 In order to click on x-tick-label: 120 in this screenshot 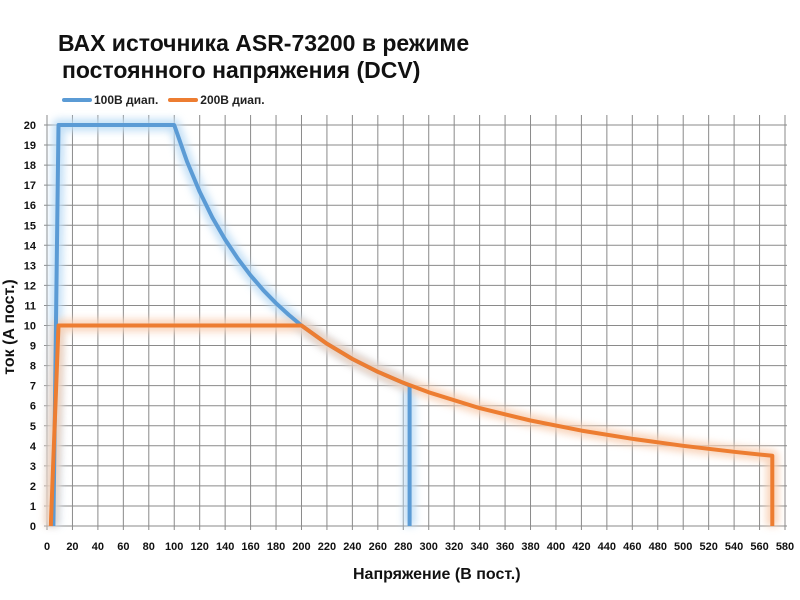, I will do `click(200, 547)`.